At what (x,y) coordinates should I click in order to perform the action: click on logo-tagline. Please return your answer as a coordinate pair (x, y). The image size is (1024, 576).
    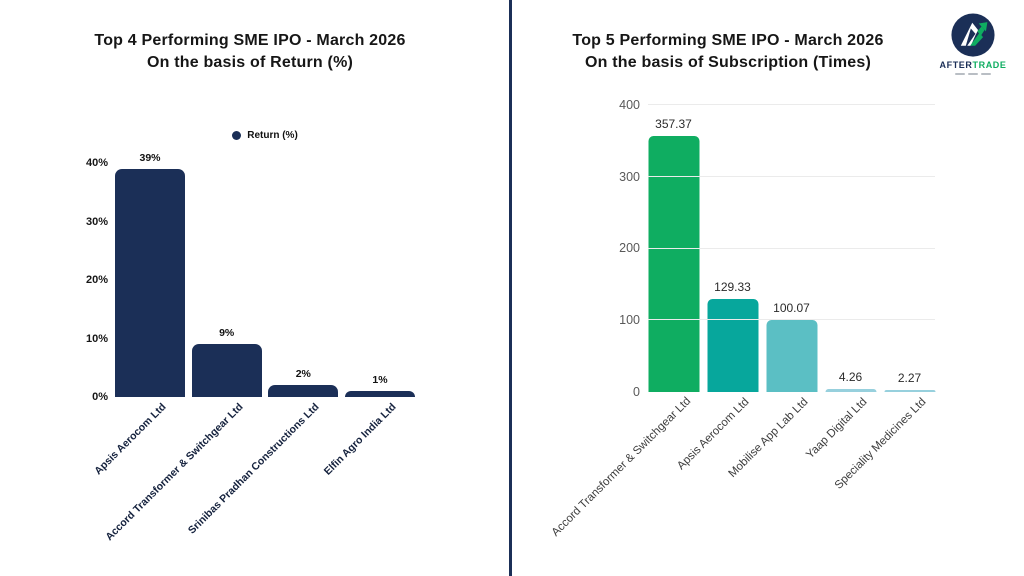
    Looking at the image, I should click on (973, 74).